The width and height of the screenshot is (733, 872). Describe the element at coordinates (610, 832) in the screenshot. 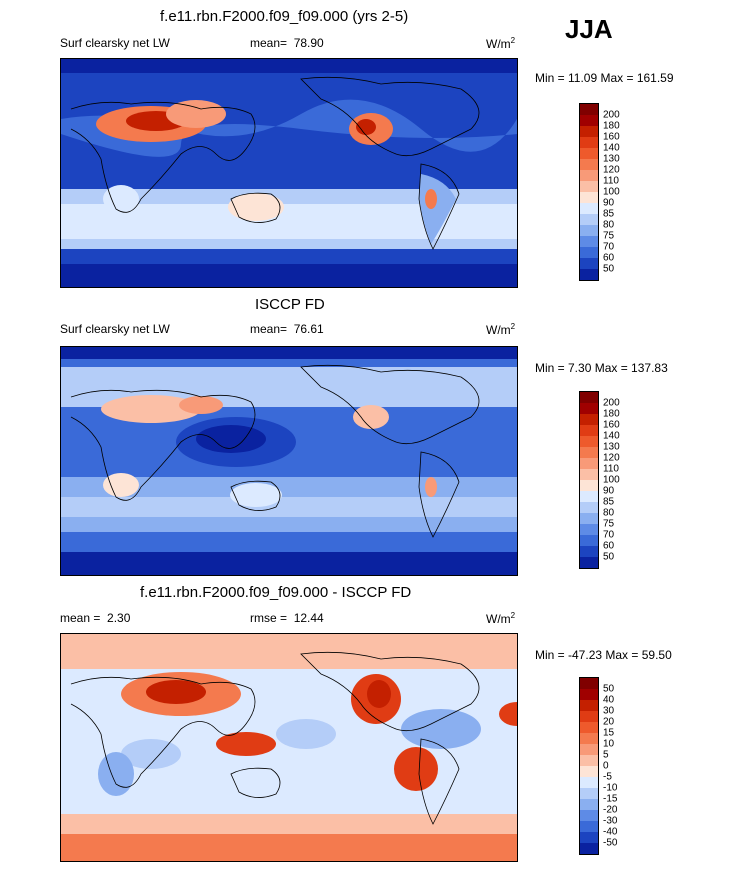

I see `colorbar-tick-label: -40` at that location.